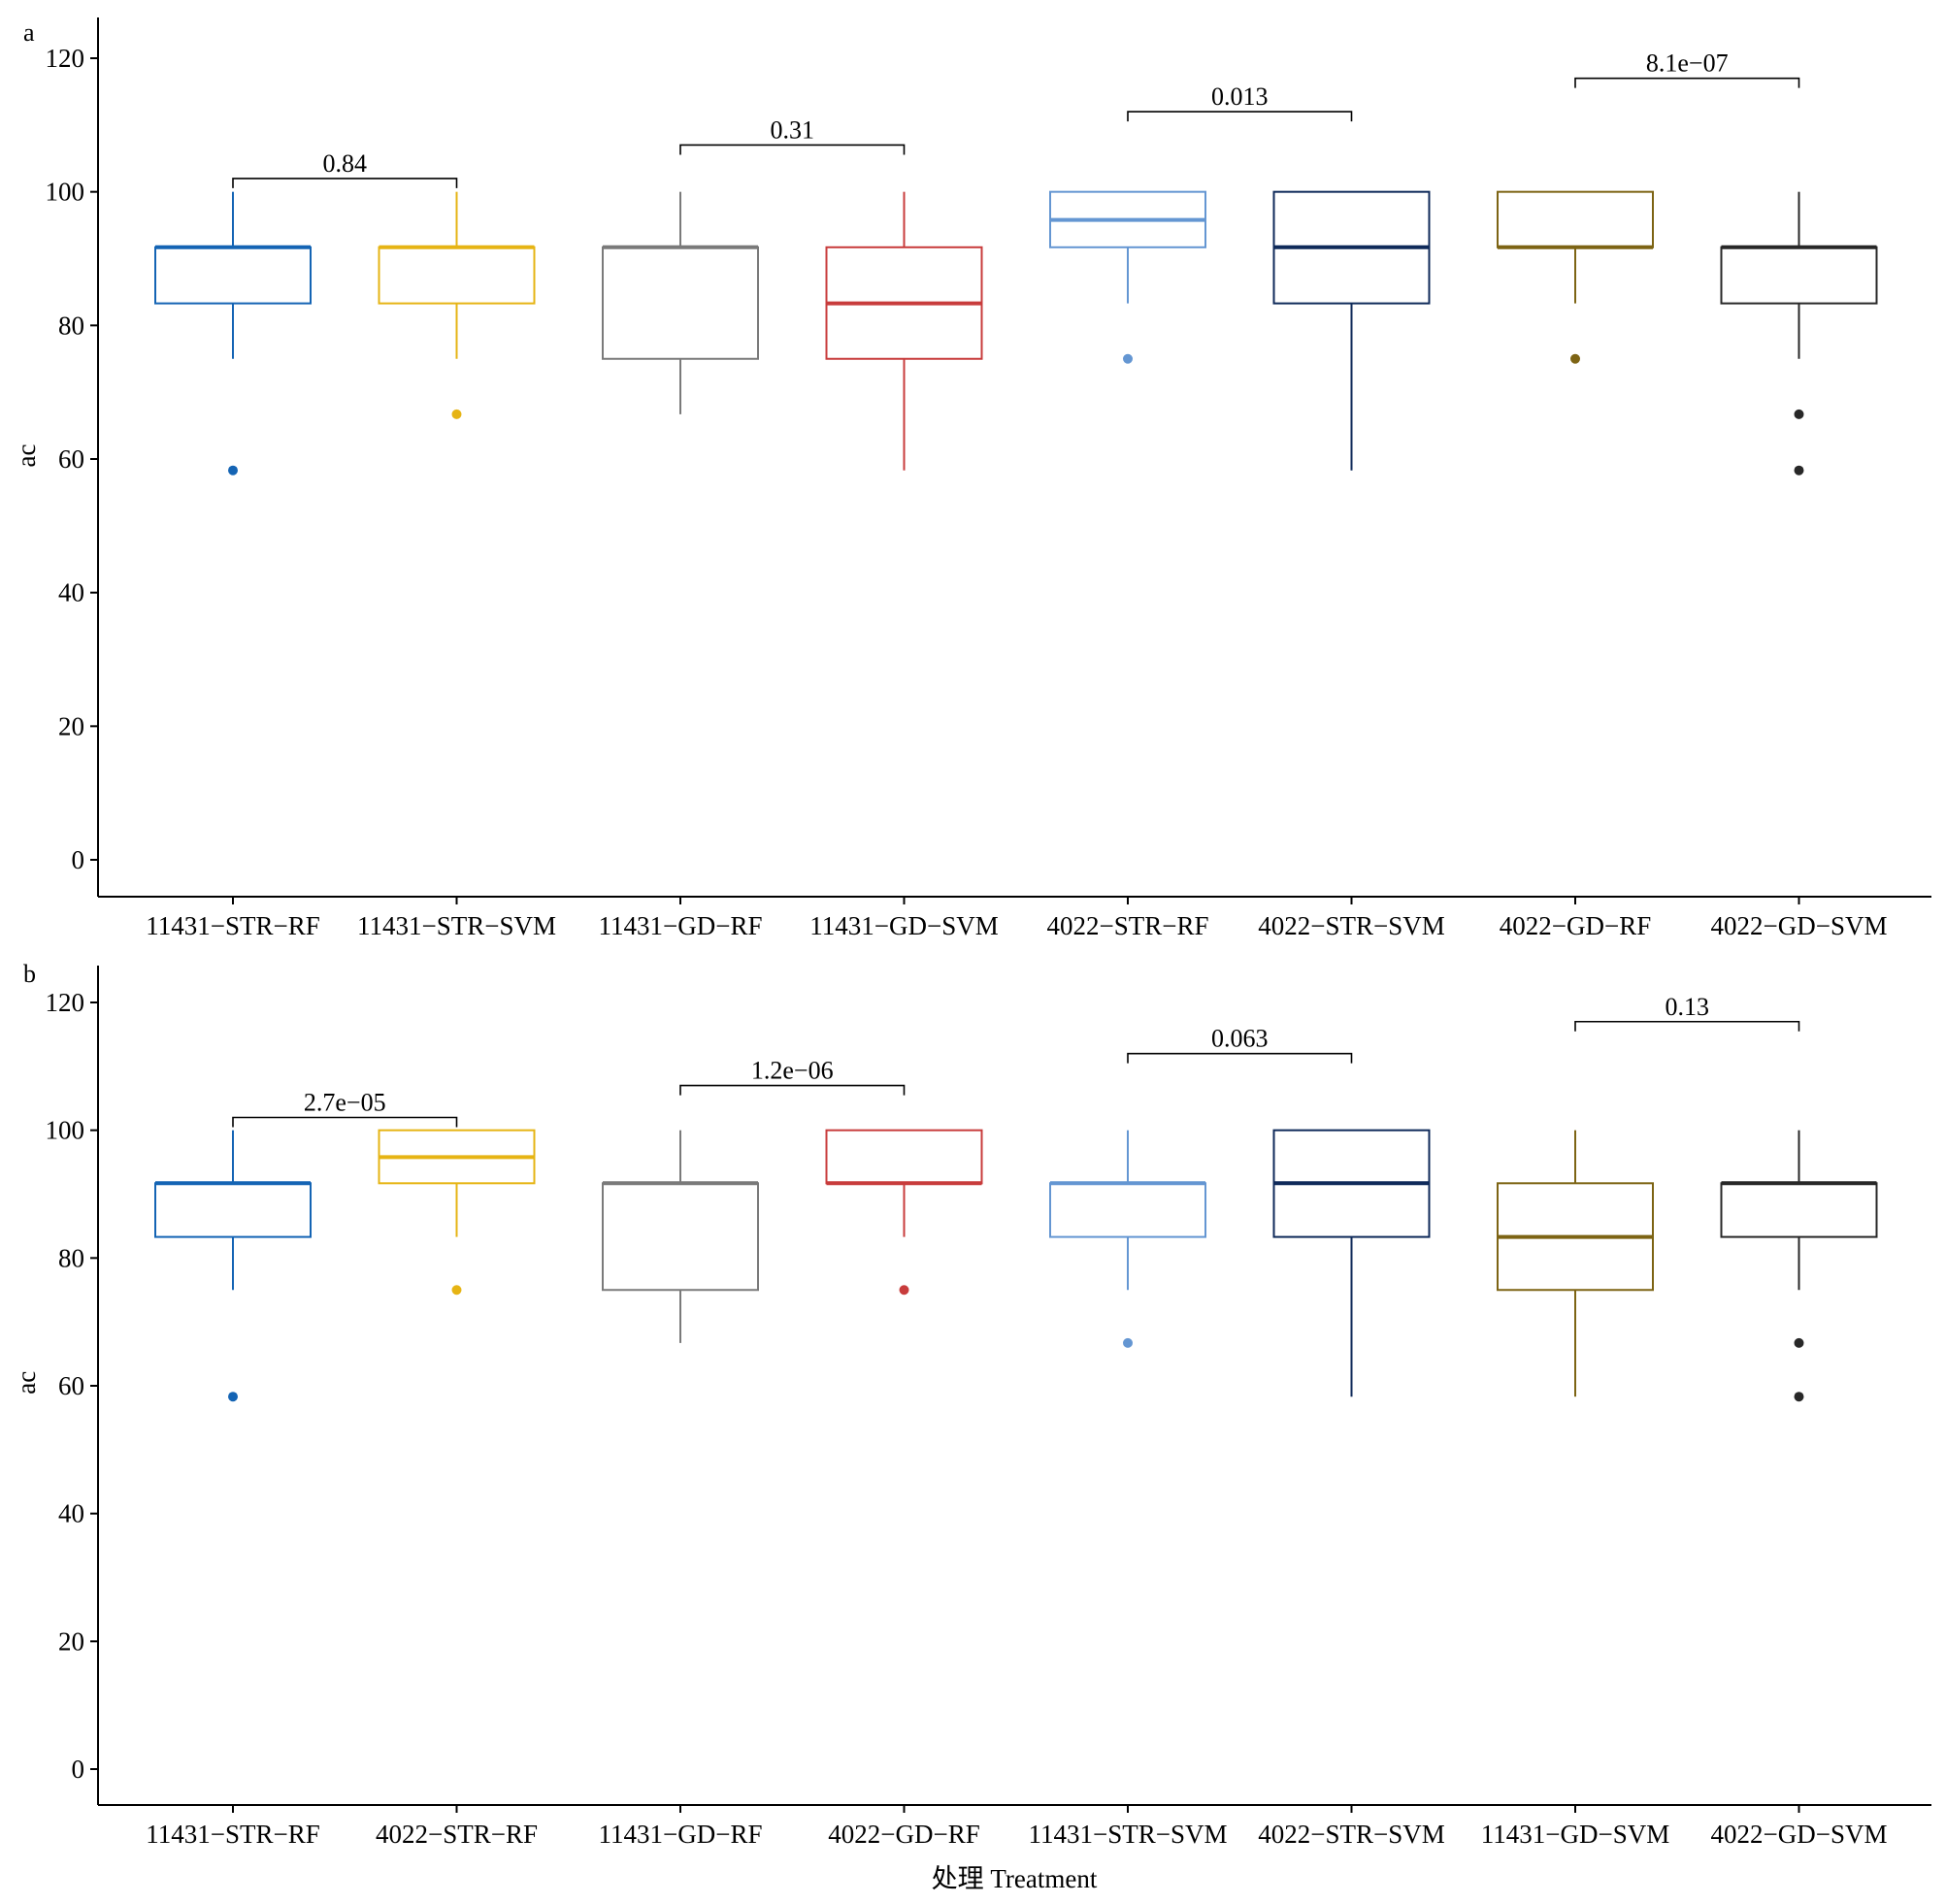 This screenshot has height=1904, width=1946. What do you see at coordinates (793, 129) in the screenshot?
I see `p-value-label: 0.31` at bounding box center [793, 129].